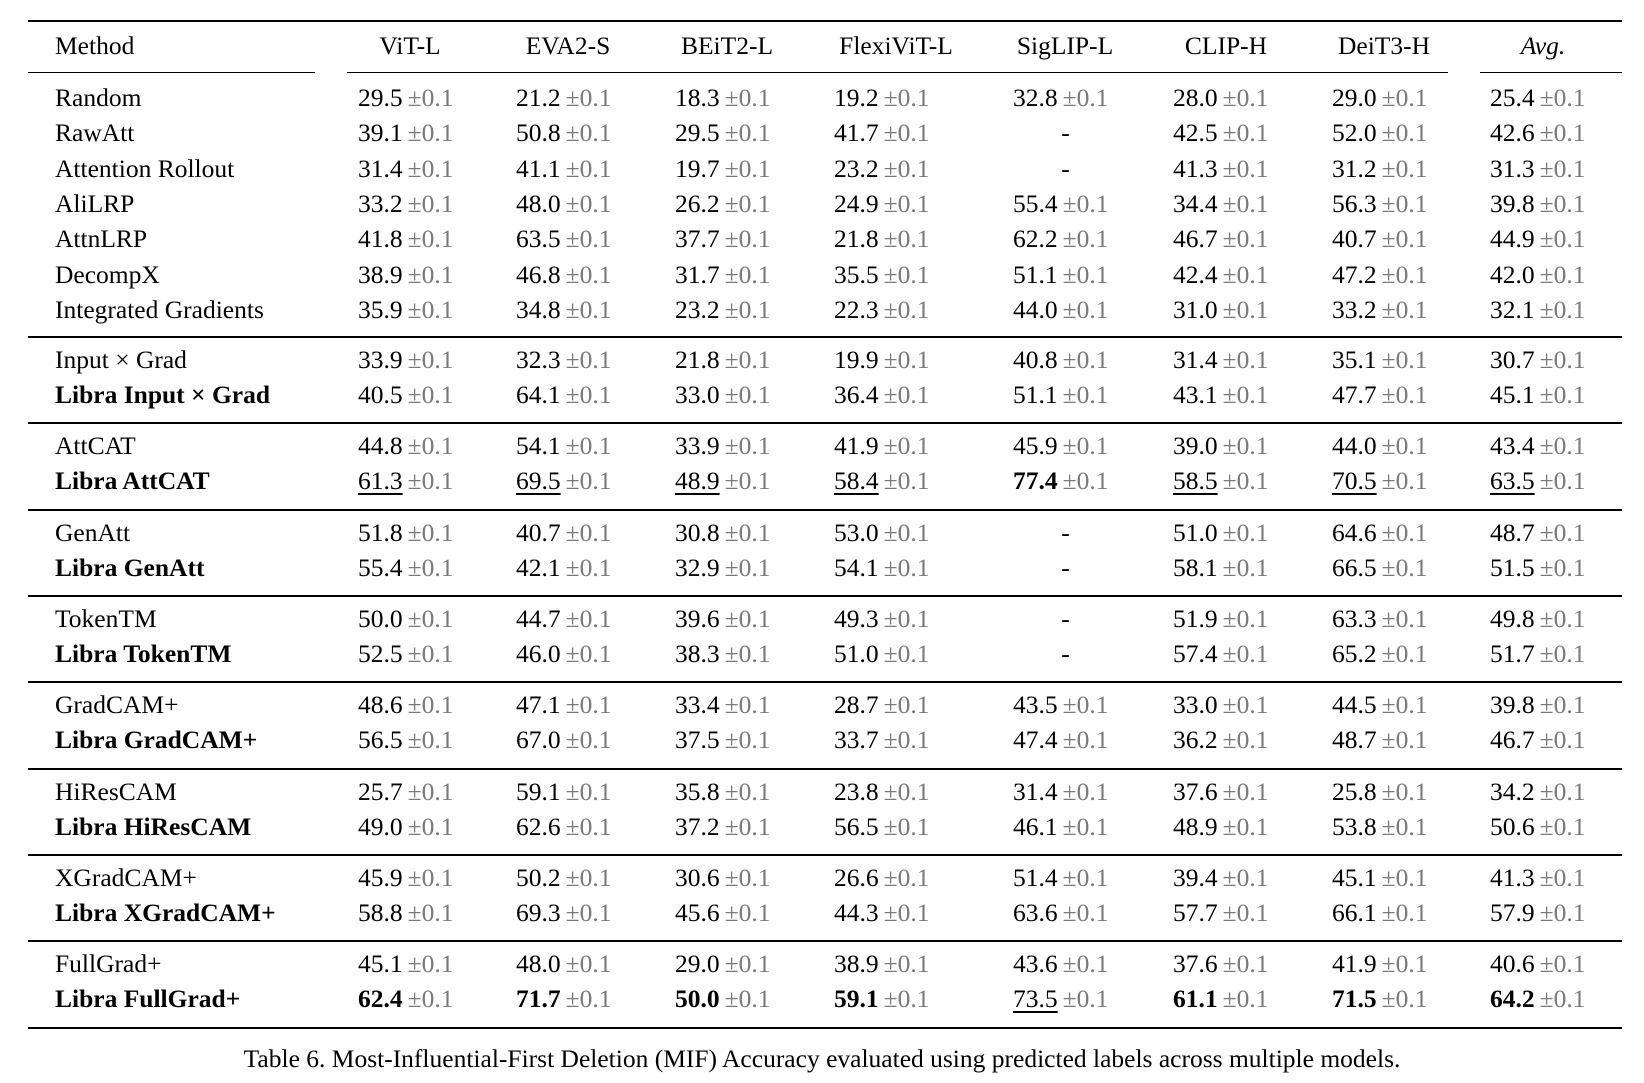 The image size is (1644, 1083). What do you see at coordinates (1065, 618) in the screenshot?
I see `missing-value: -` at bounding box center [1065, 618].